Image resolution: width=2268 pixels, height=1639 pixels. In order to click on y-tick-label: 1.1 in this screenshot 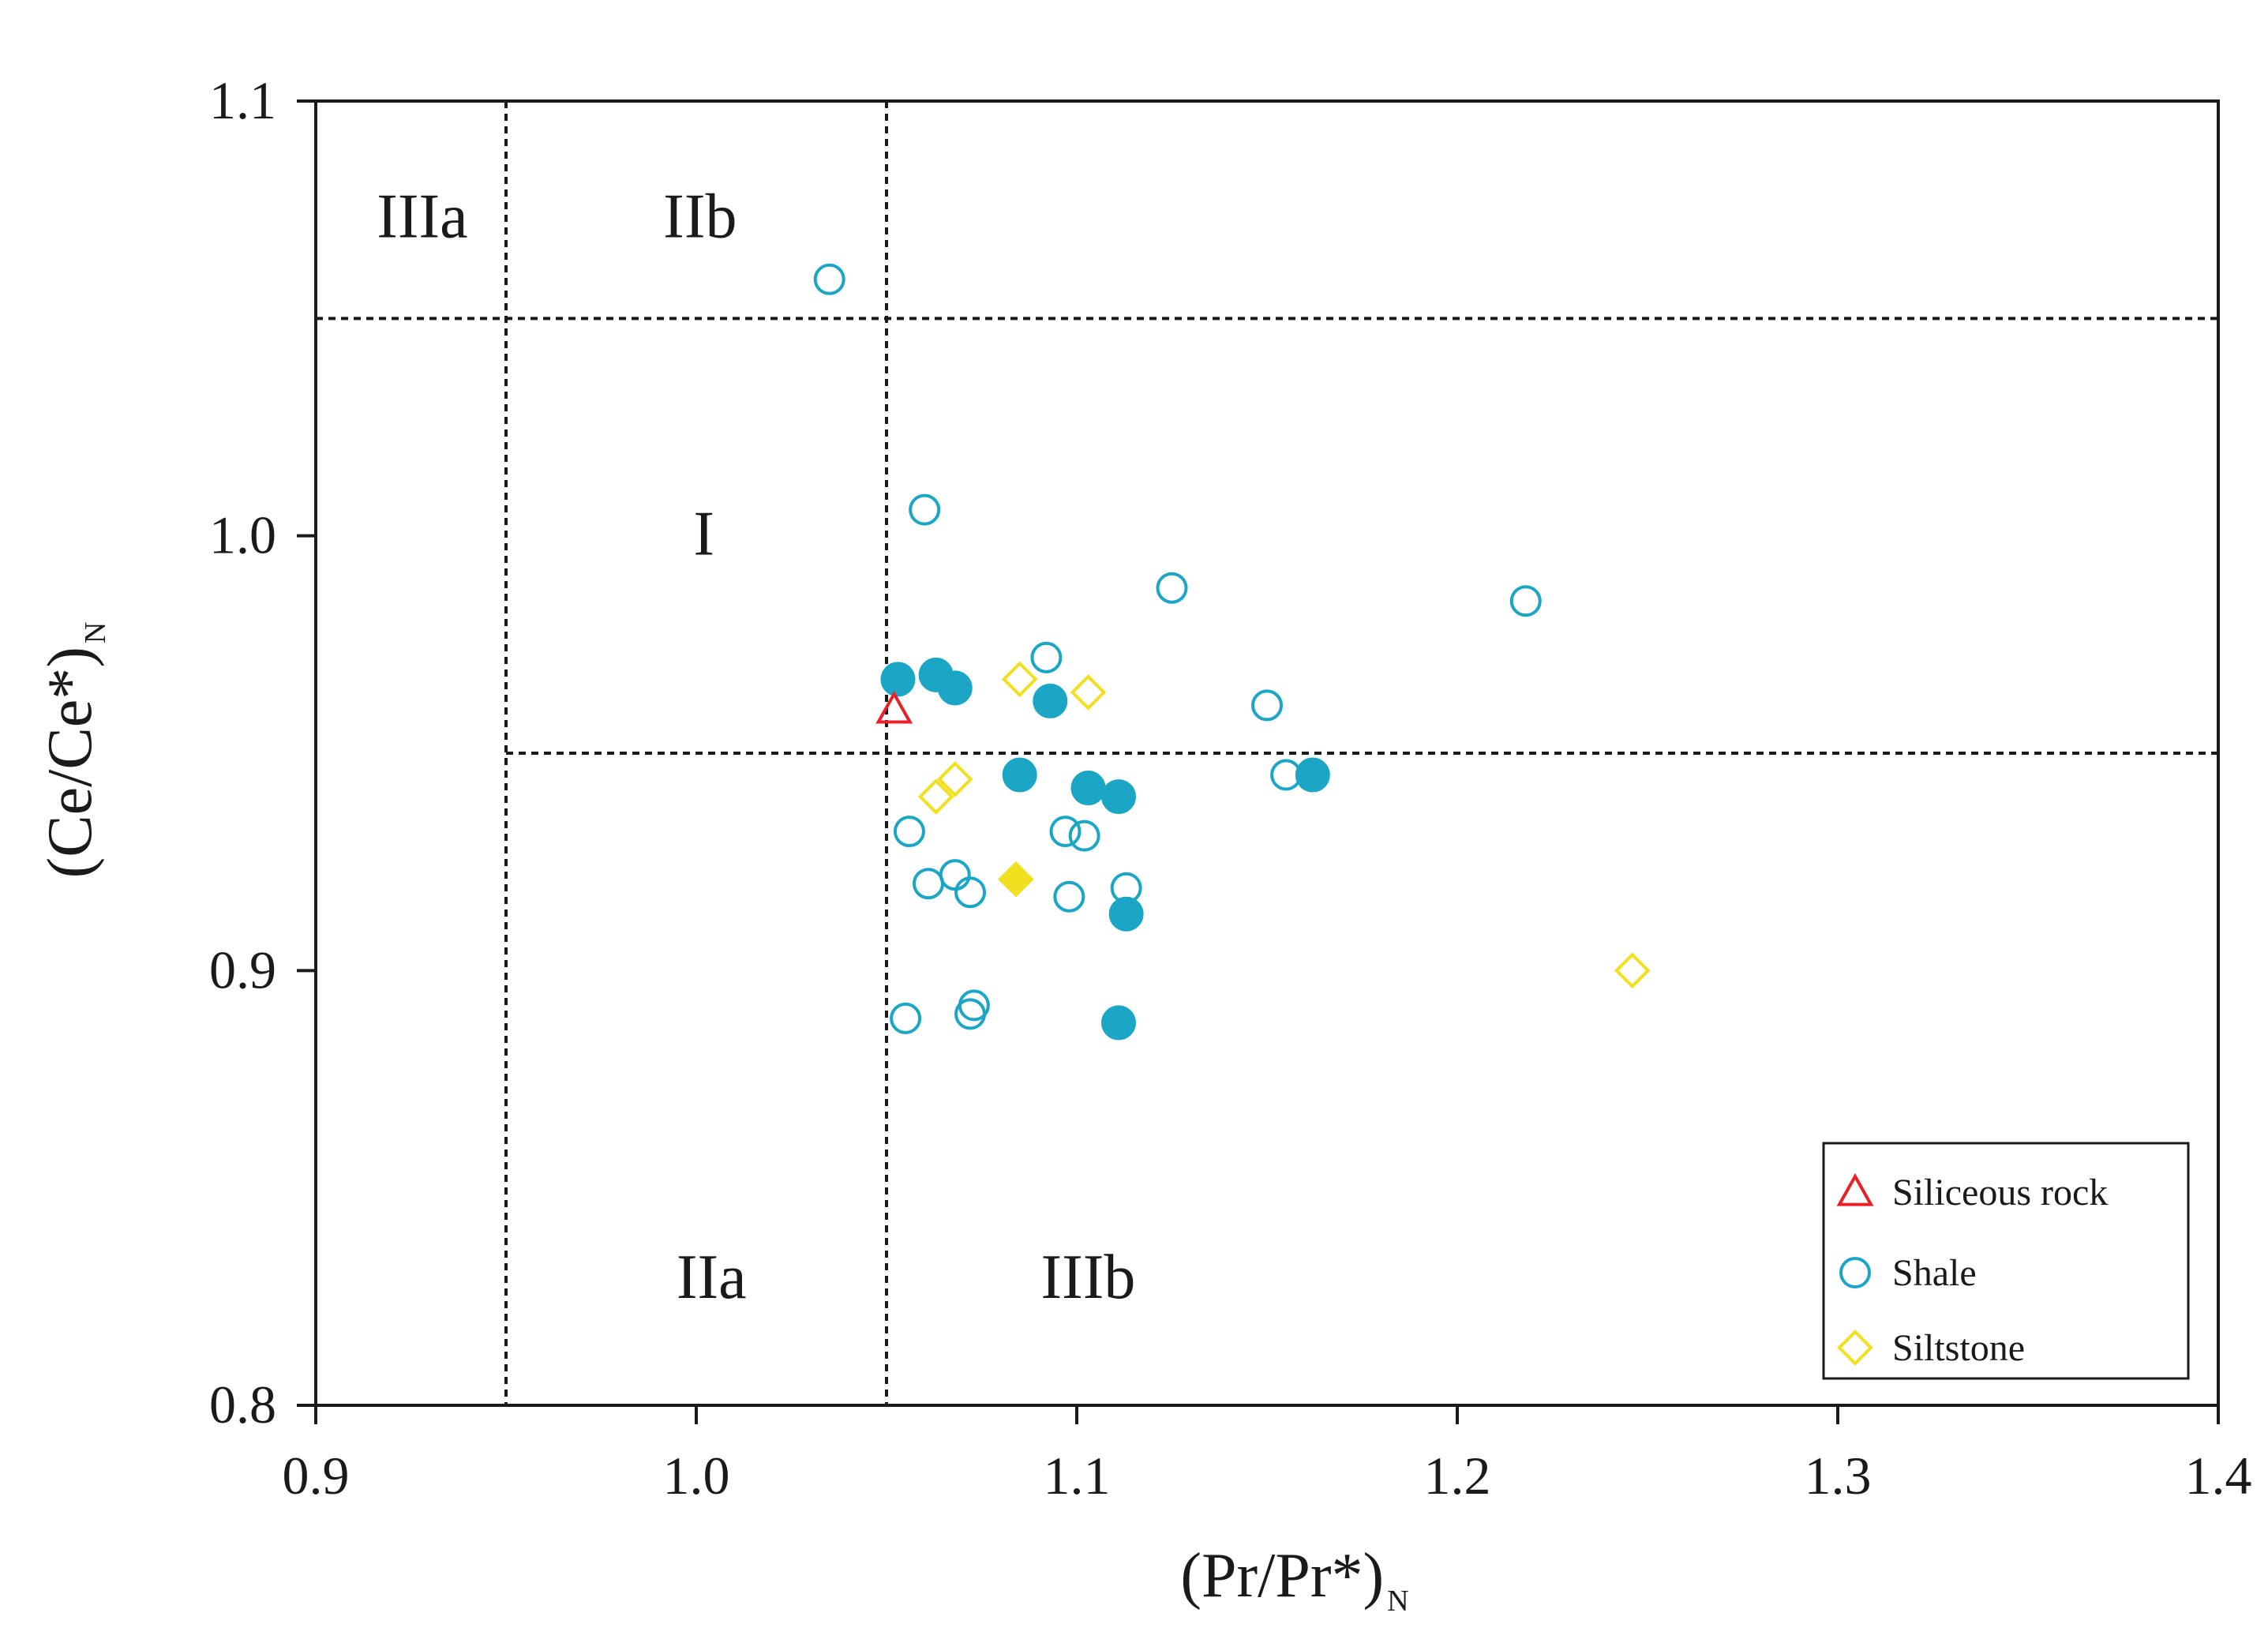, I will do `click(242, 100)`.